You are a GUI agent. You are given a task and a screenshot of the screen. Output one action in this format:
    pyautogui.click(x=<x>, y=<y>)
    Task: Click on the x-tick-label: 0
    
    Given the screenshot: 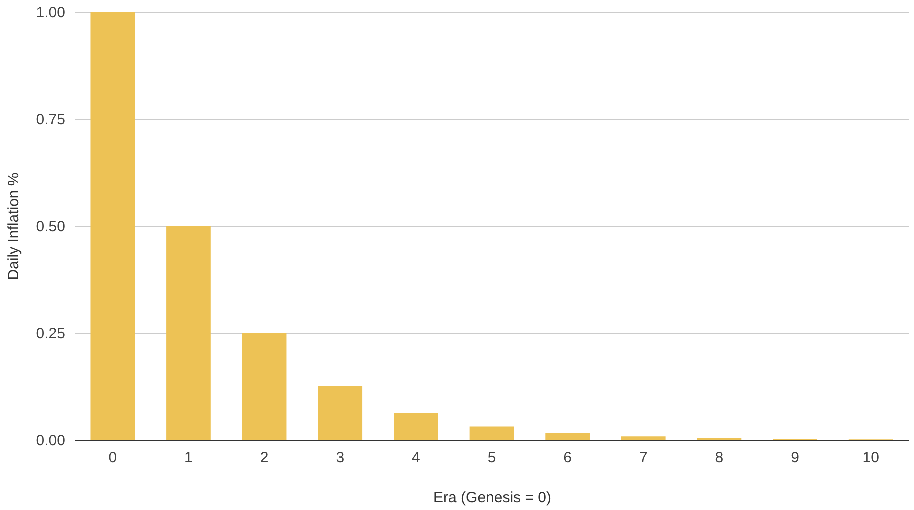 What is the action you would take?
    pyautogui.click(x=113, y=458)
    